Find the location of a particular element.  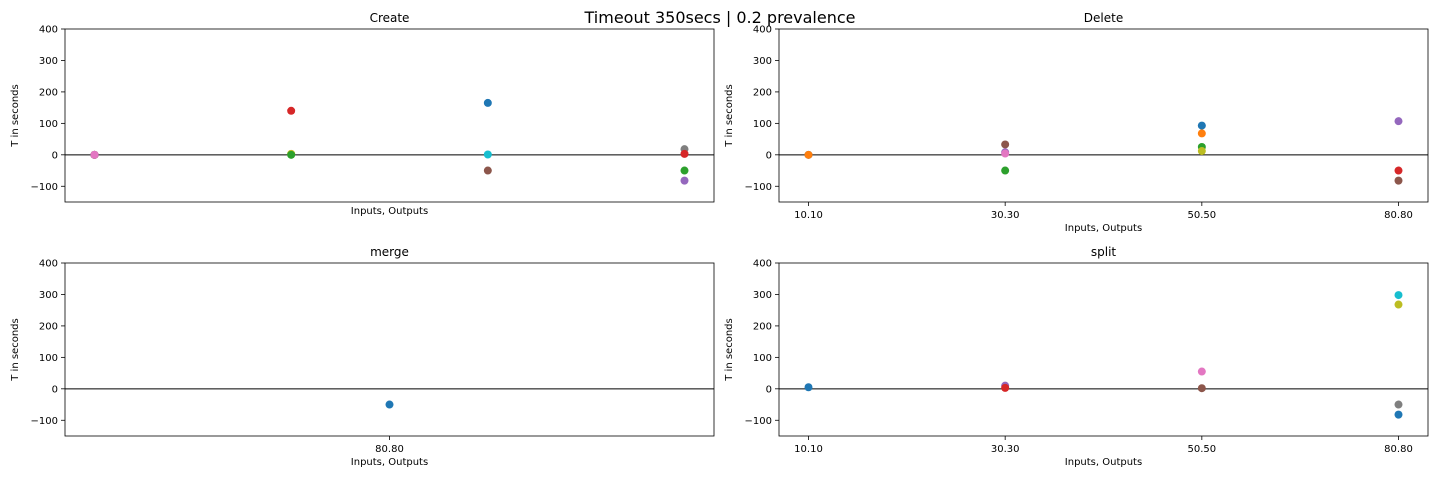

panel-title: Create is located at coordinates (390, 18).